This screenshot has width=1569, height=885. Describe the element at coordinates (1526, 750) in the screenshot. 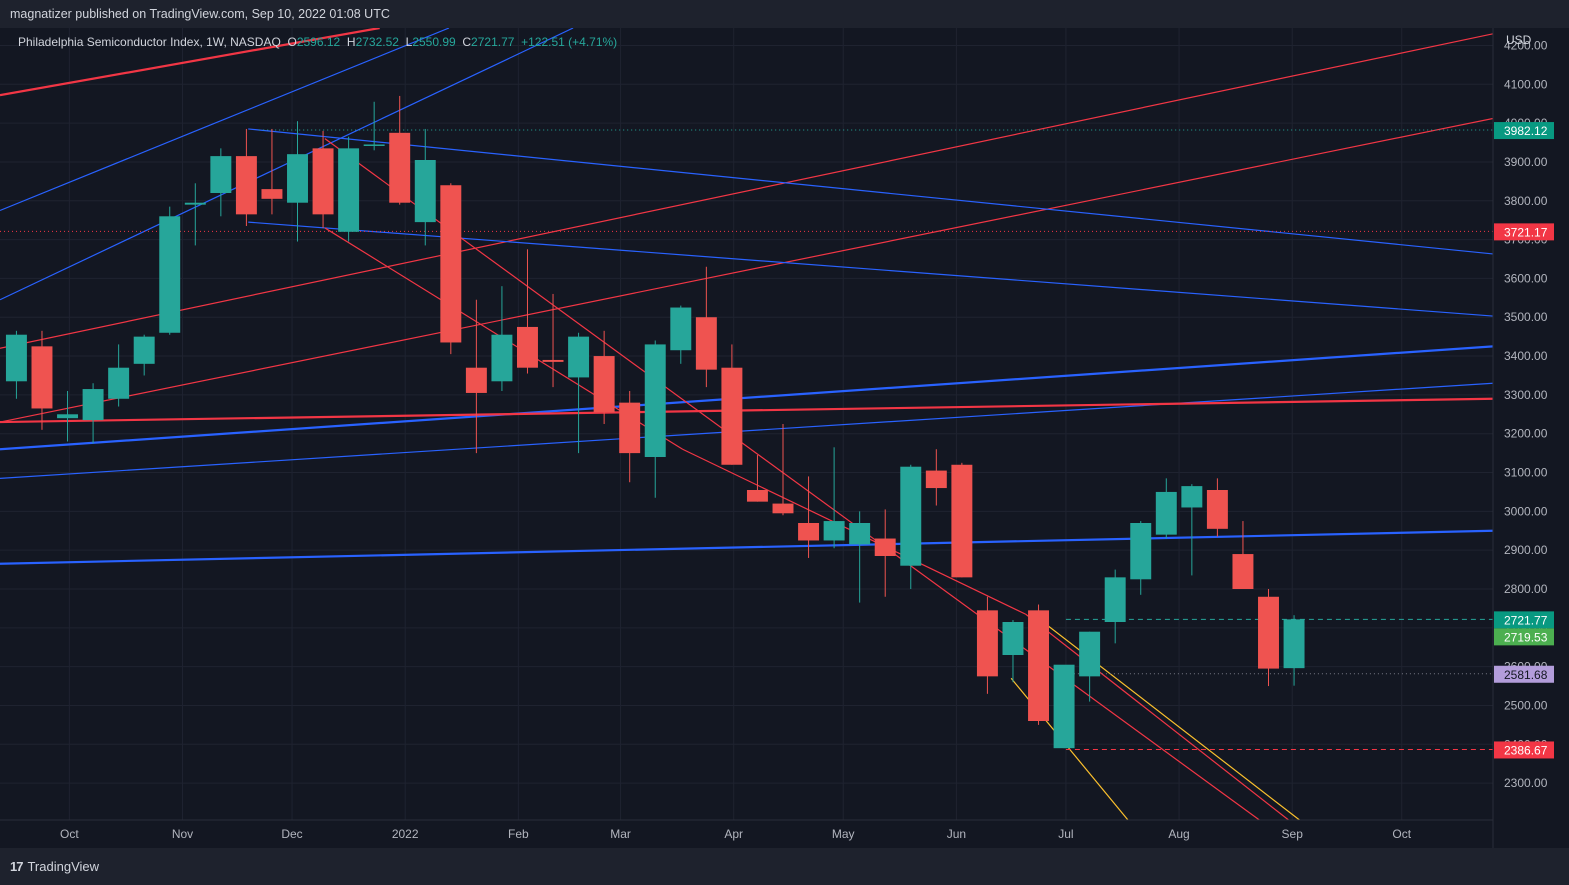

I see `price-label-text: 2386.67` at that location.